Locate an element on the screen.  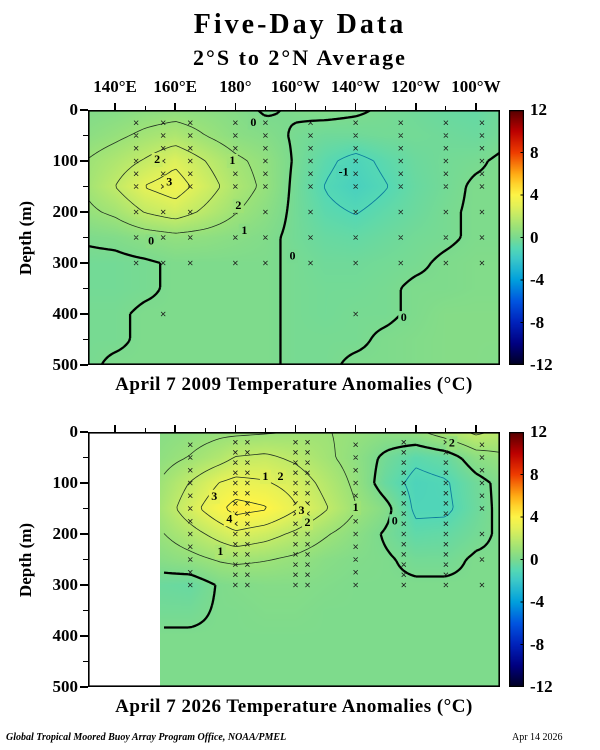
colorbar-canvas-2009 is located at coordinates (516, 237).